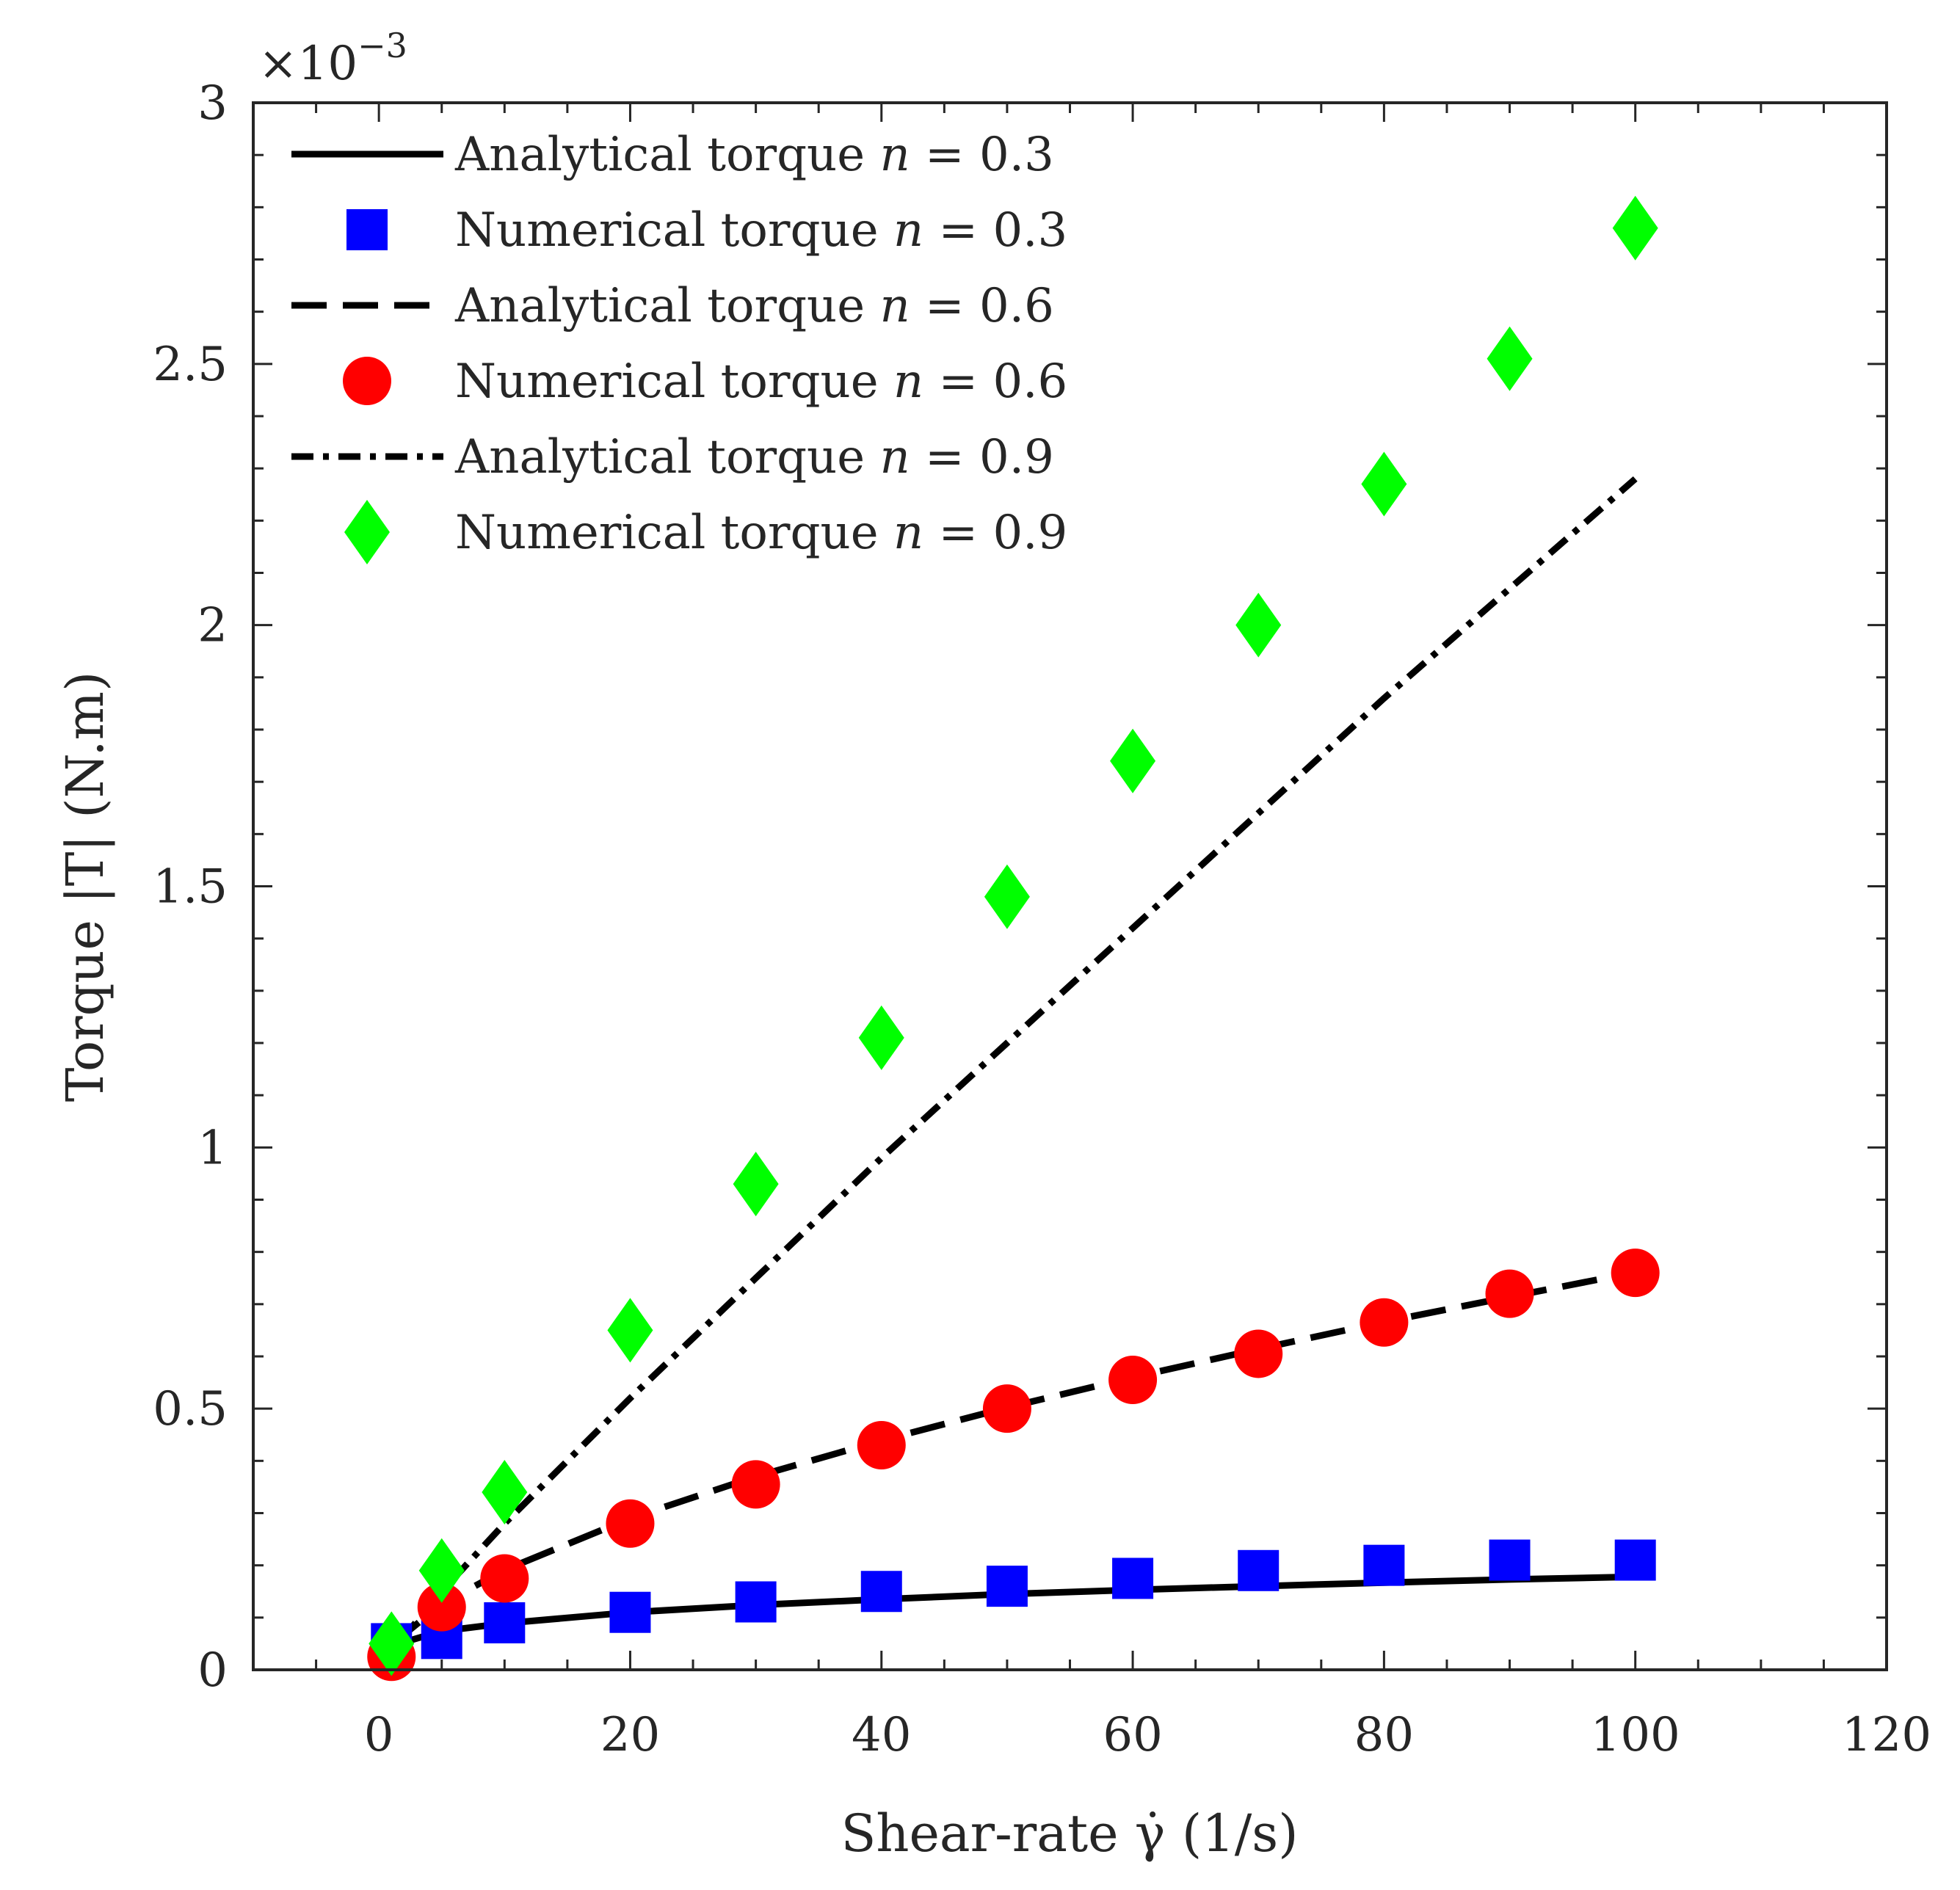 The height and width of the screenshot is (1890, 1960). I want to click on legend-item: Numerical torque n = 0.6, so click(705, 382).